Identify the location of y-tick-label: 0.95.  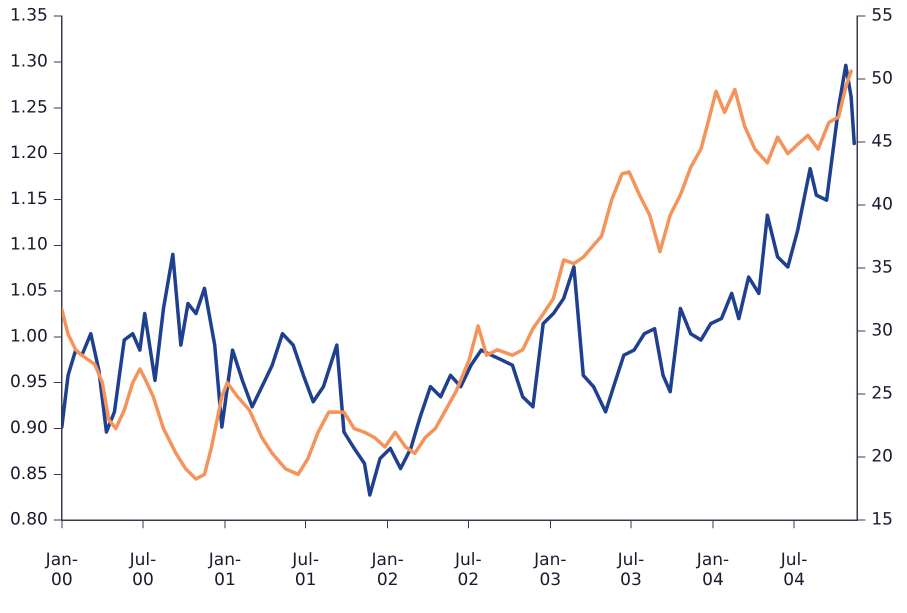
(29, 382).